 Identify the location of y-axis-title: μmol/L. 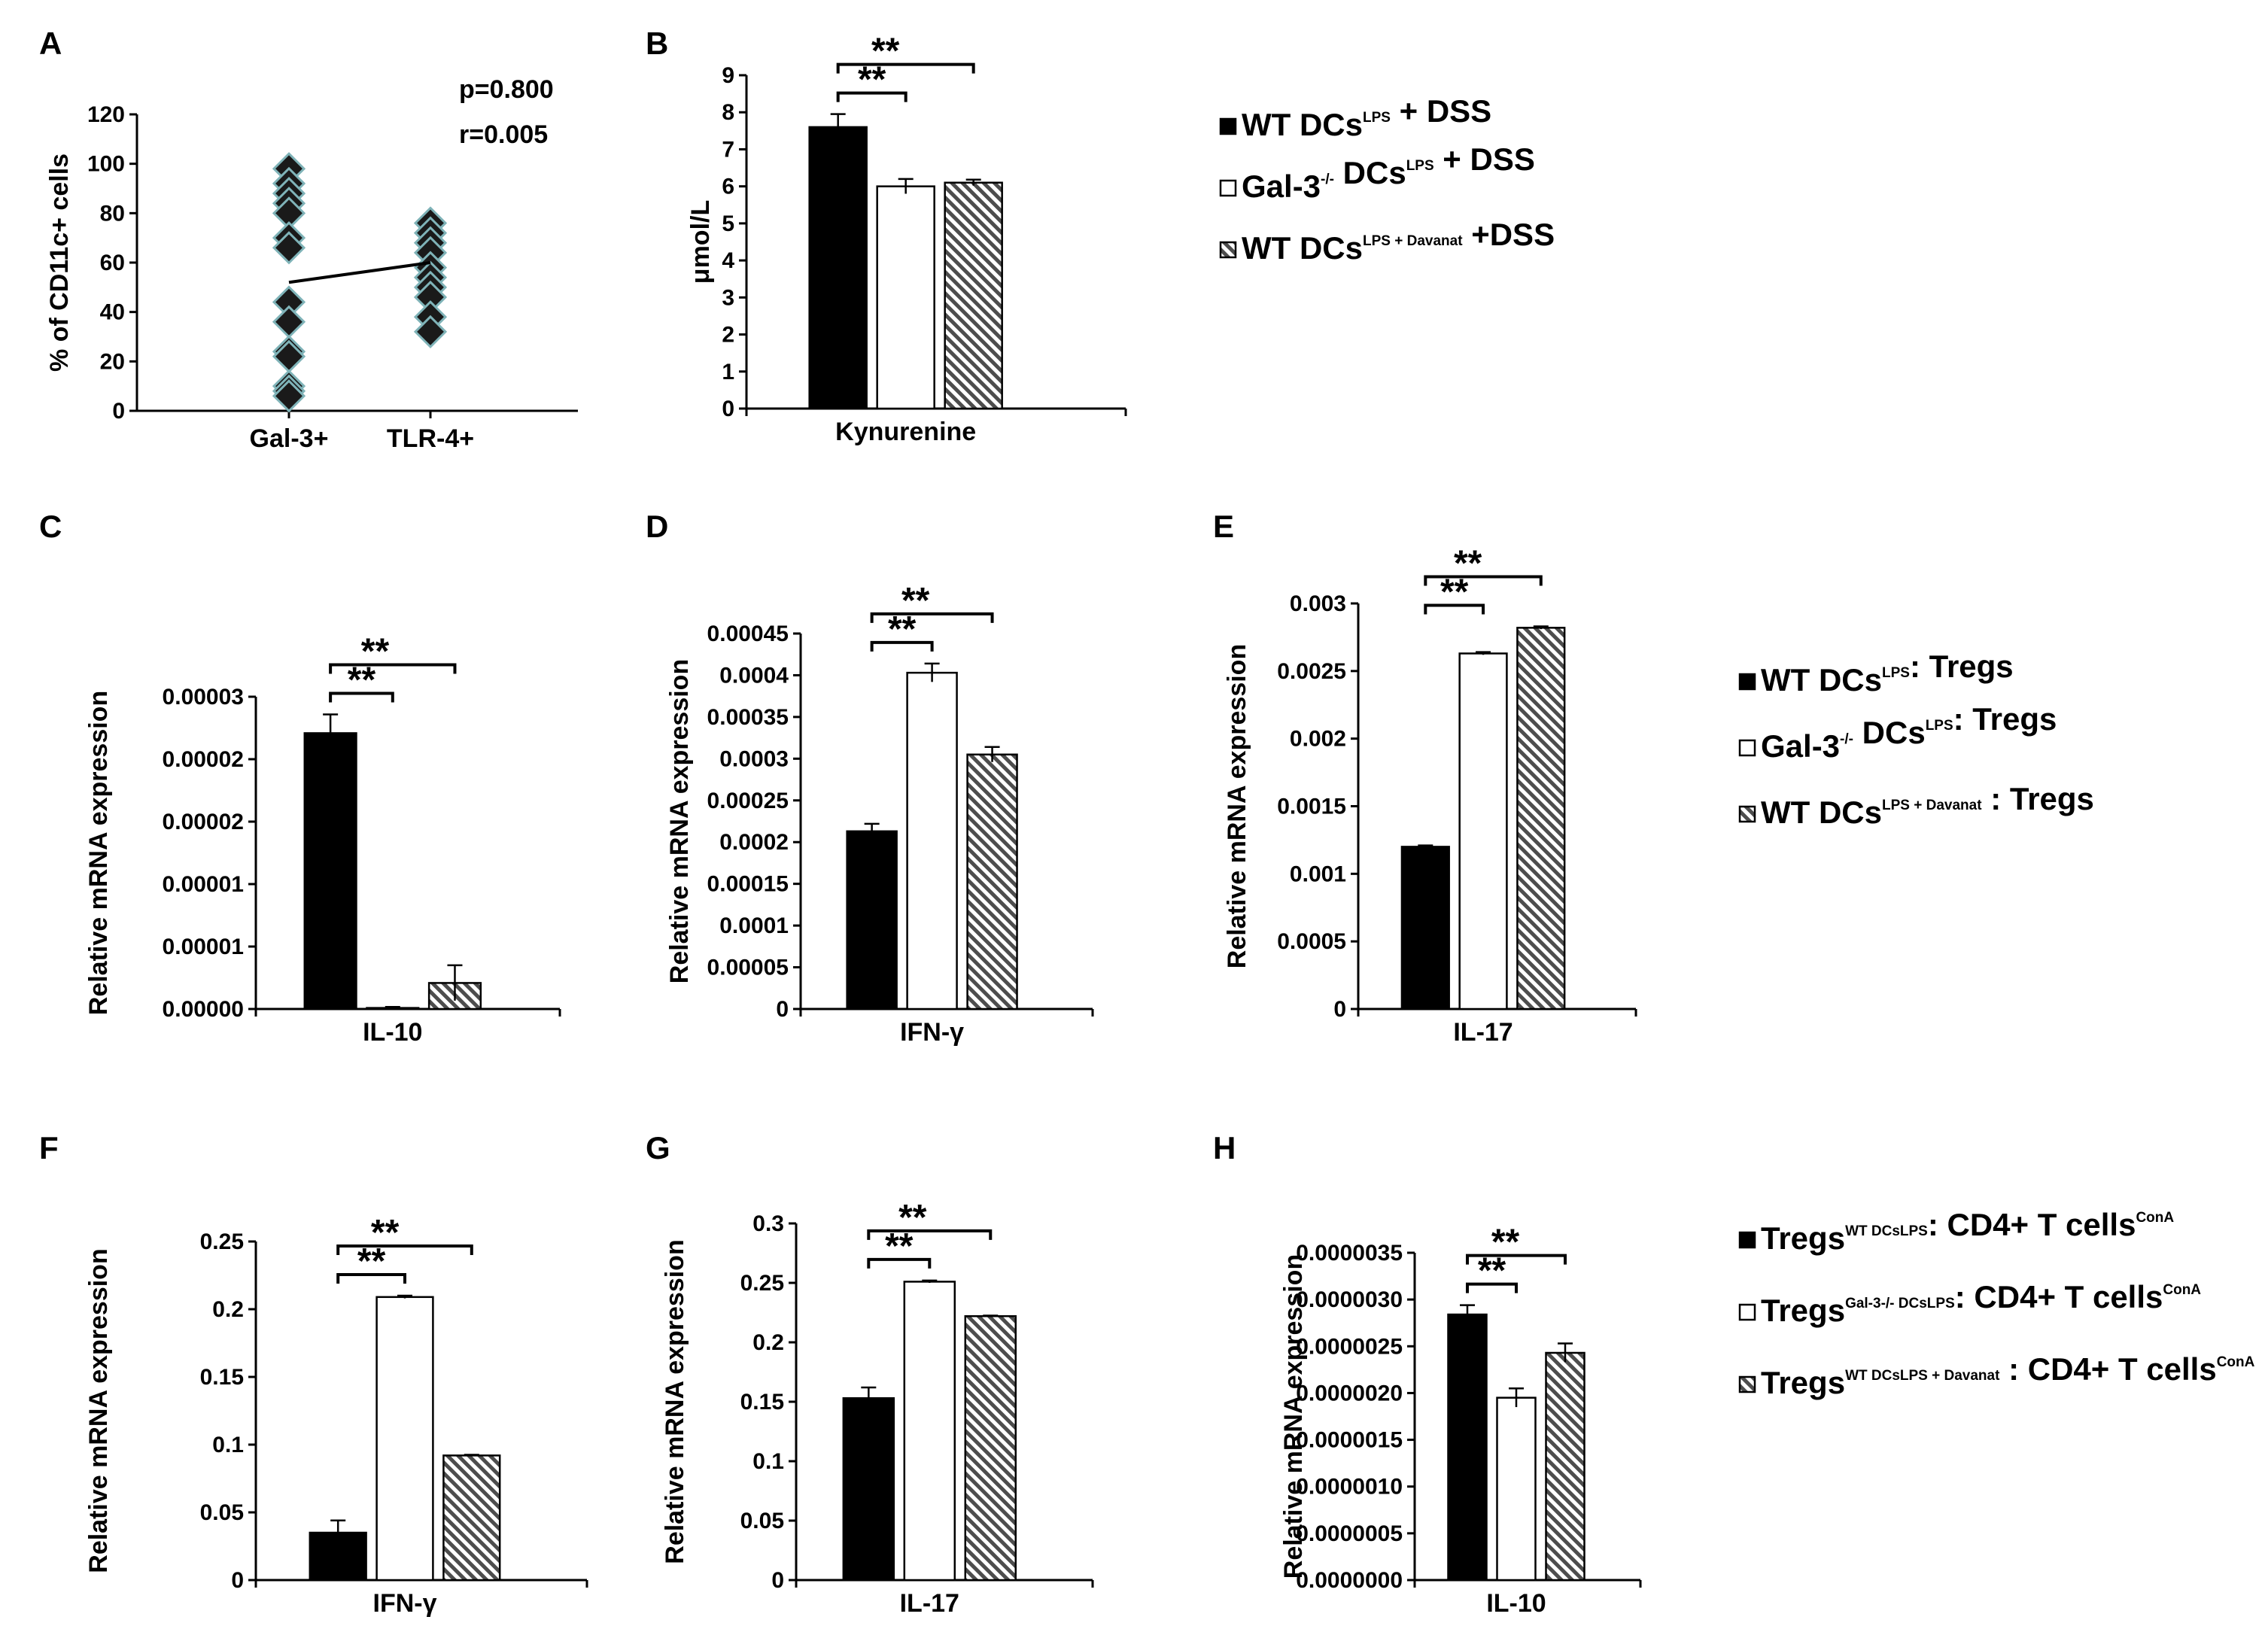
(700, 242).